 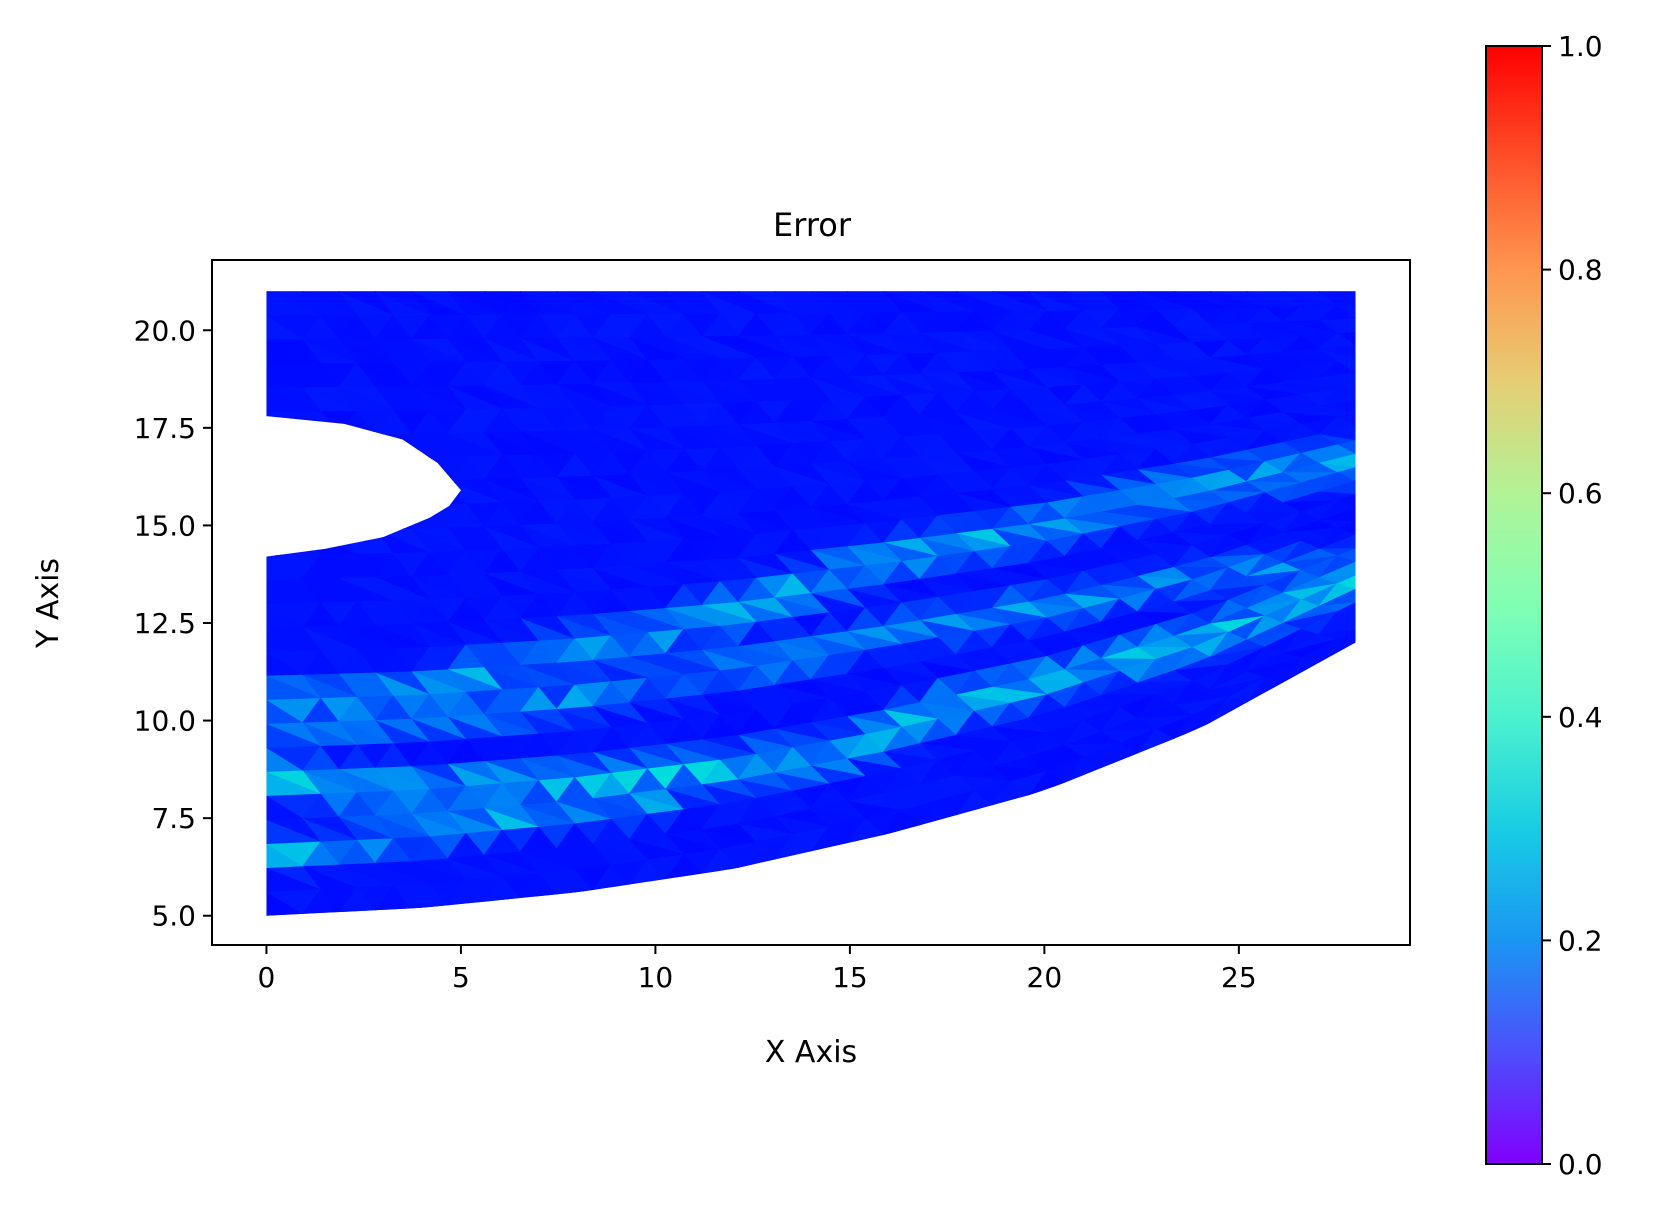 I want to click on colorbar-tick-label: 0.6, so click(x=1580, y=493).